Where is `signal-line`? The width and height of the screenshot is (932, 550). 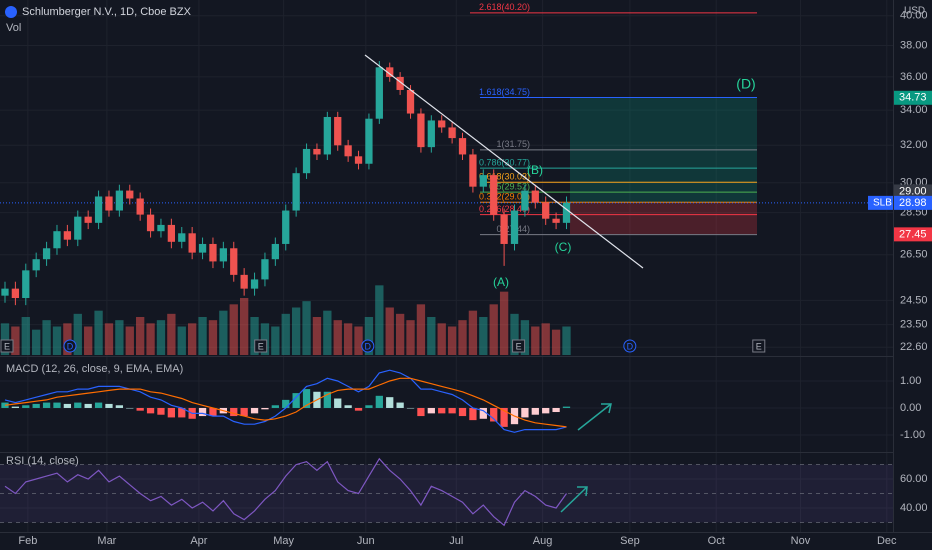 signal-line is located at coordinates (285, 402).